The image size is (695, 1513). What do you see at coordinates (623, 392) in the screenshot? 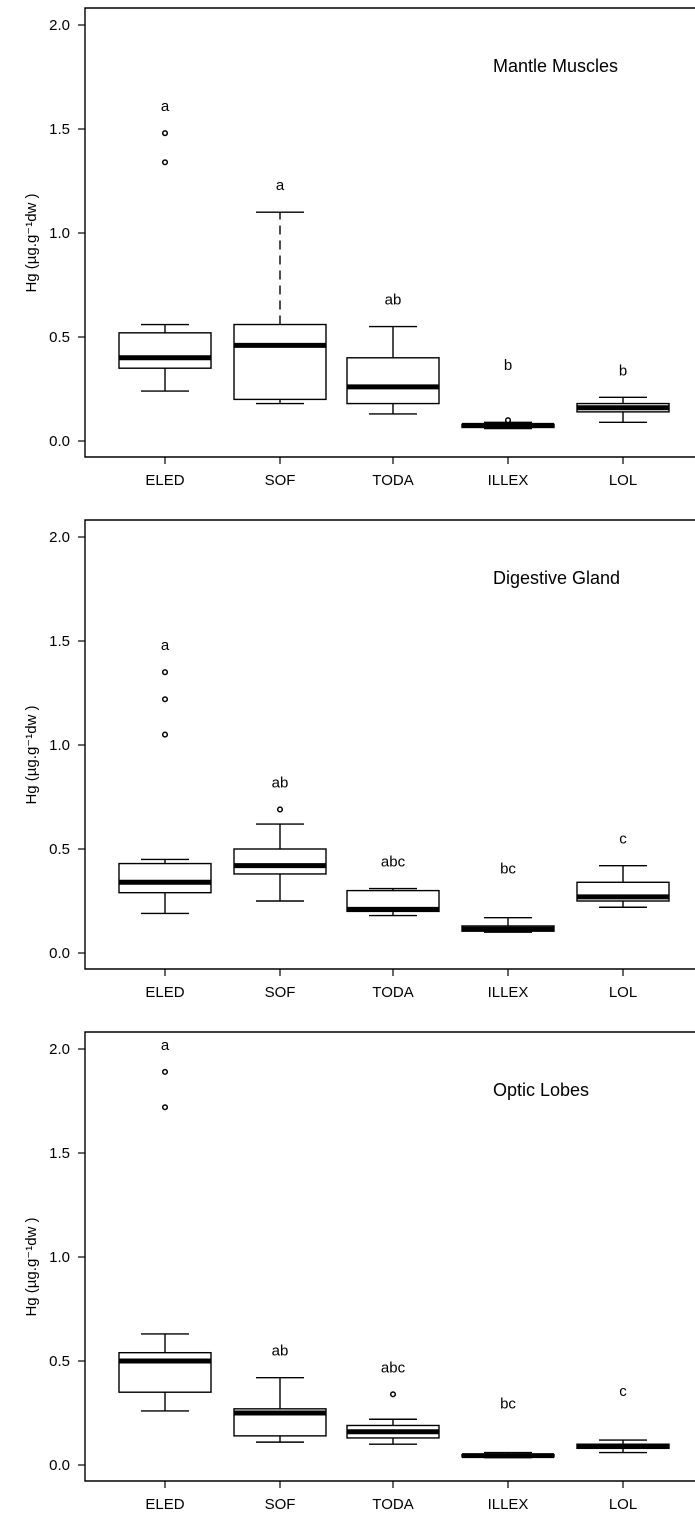
I see `box-lol: b` at bounding box center [623, 392].